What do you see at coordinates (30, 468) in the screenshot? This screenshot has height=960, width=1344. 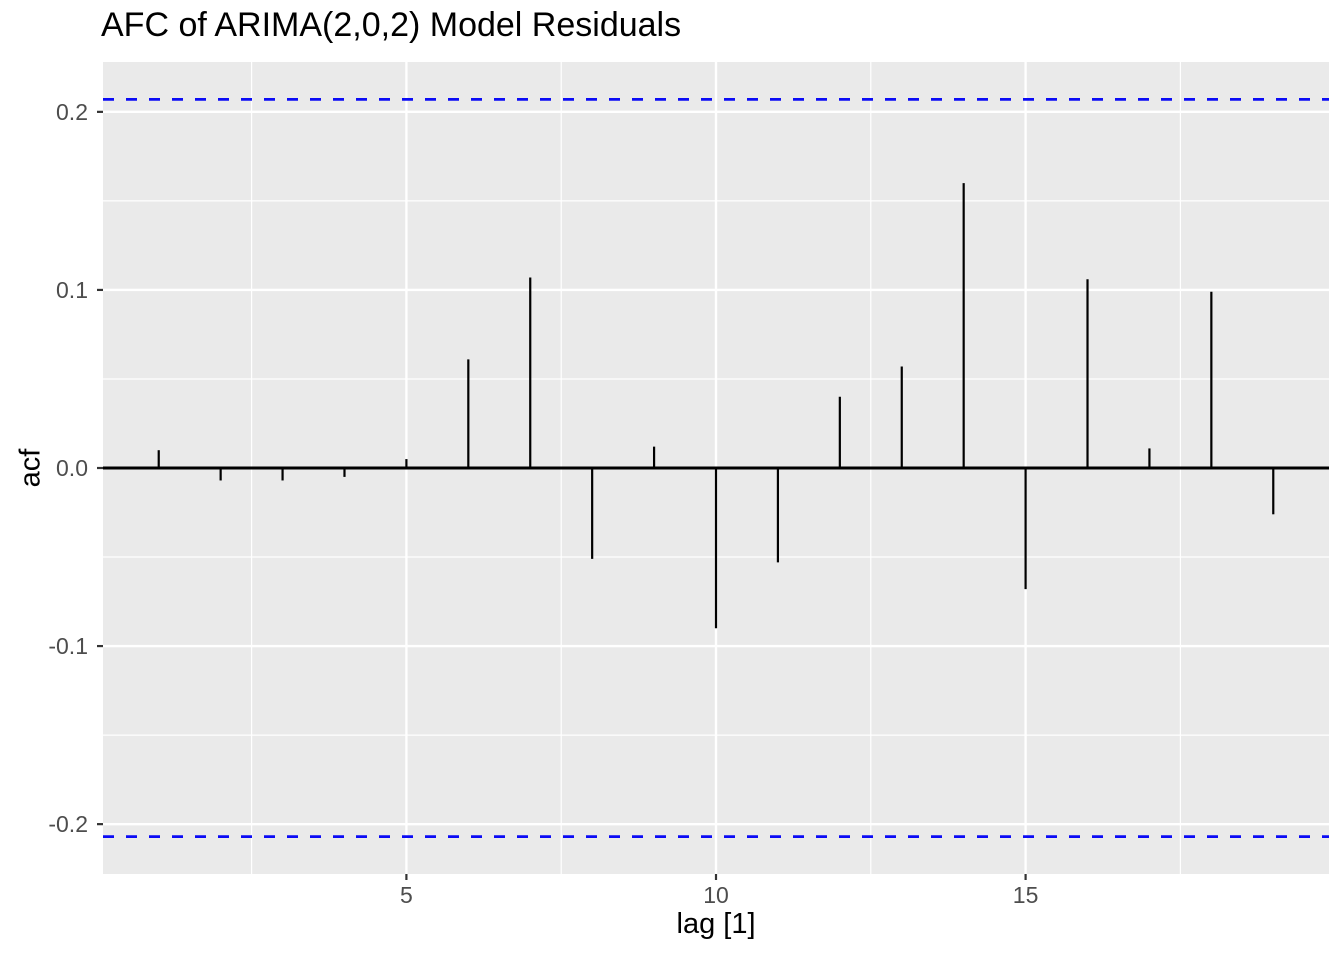 I see `y-axis-title: acf` at bounding box center [30, 468].